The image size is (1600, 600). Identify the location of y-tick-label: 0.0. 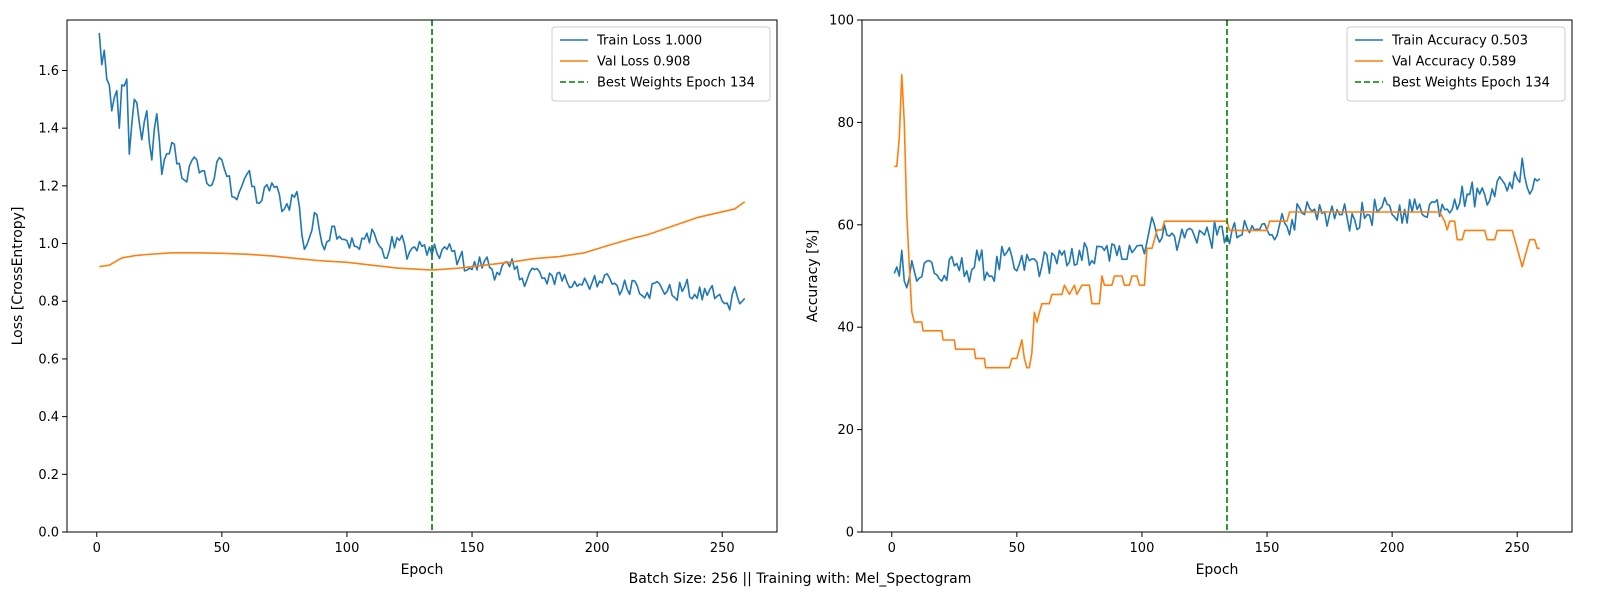
(48, 533).